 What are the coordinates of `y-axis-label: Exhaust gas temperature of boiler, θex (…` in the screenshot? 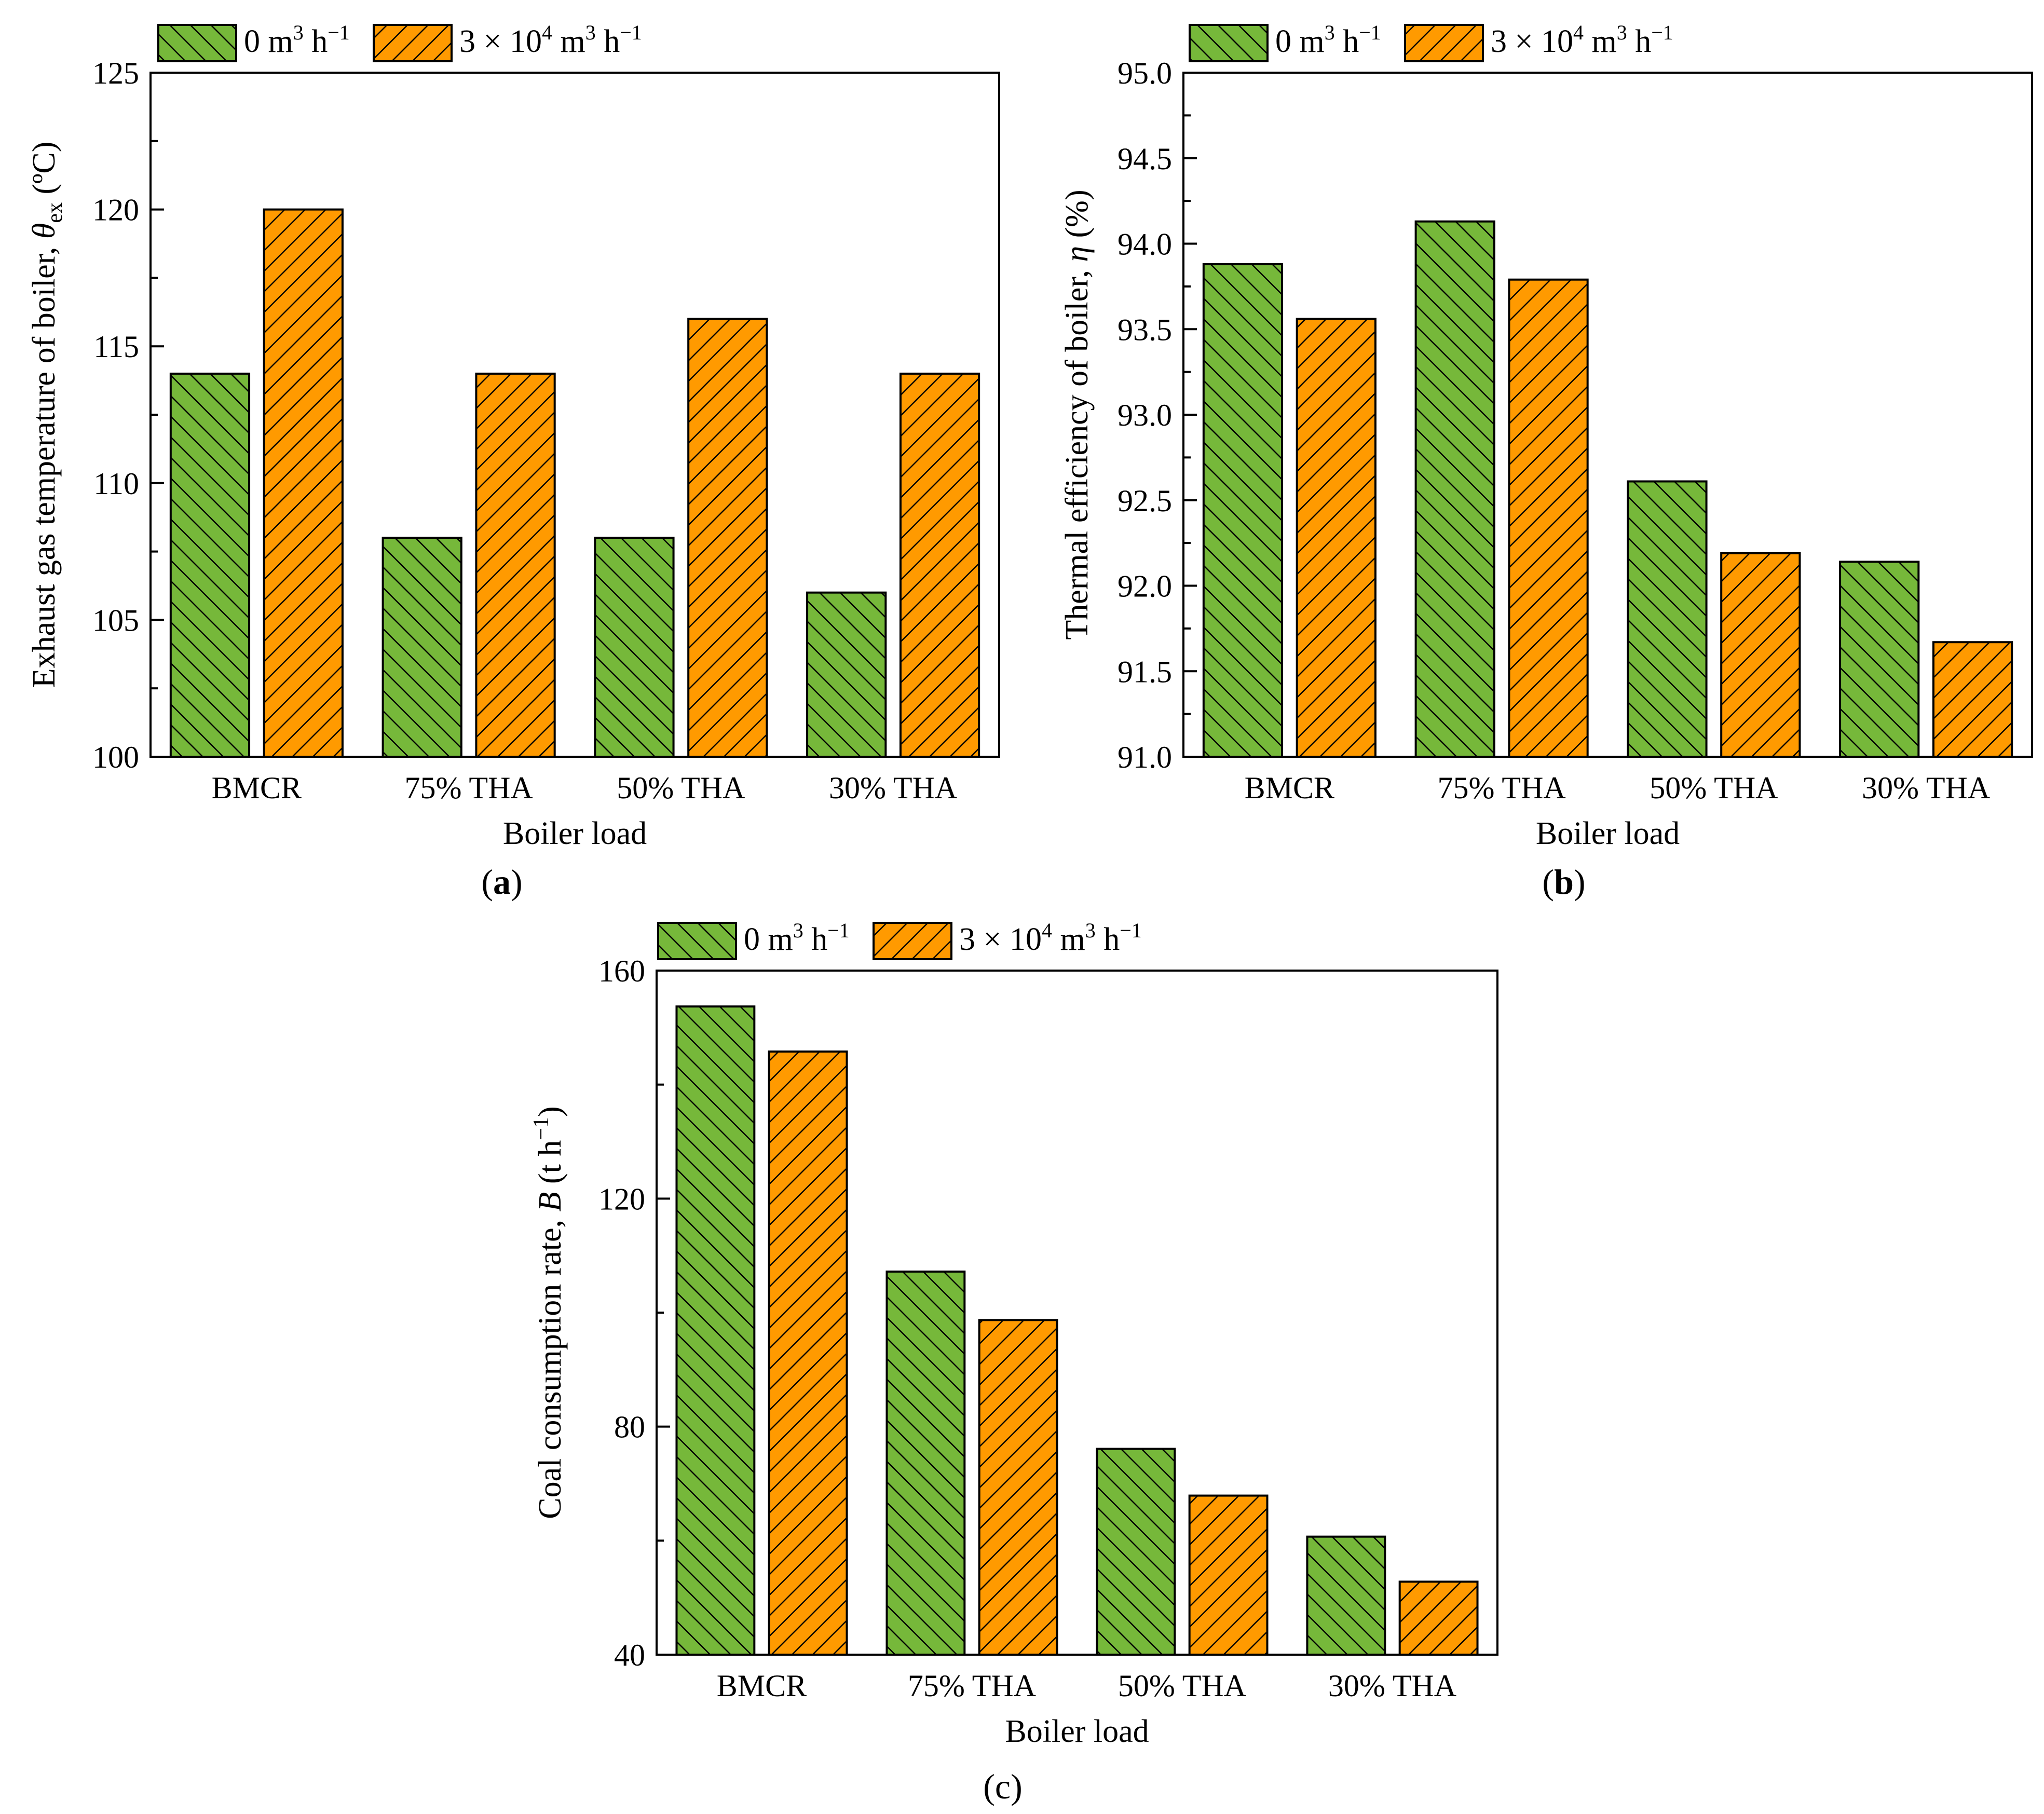 It's located at (46, 415).